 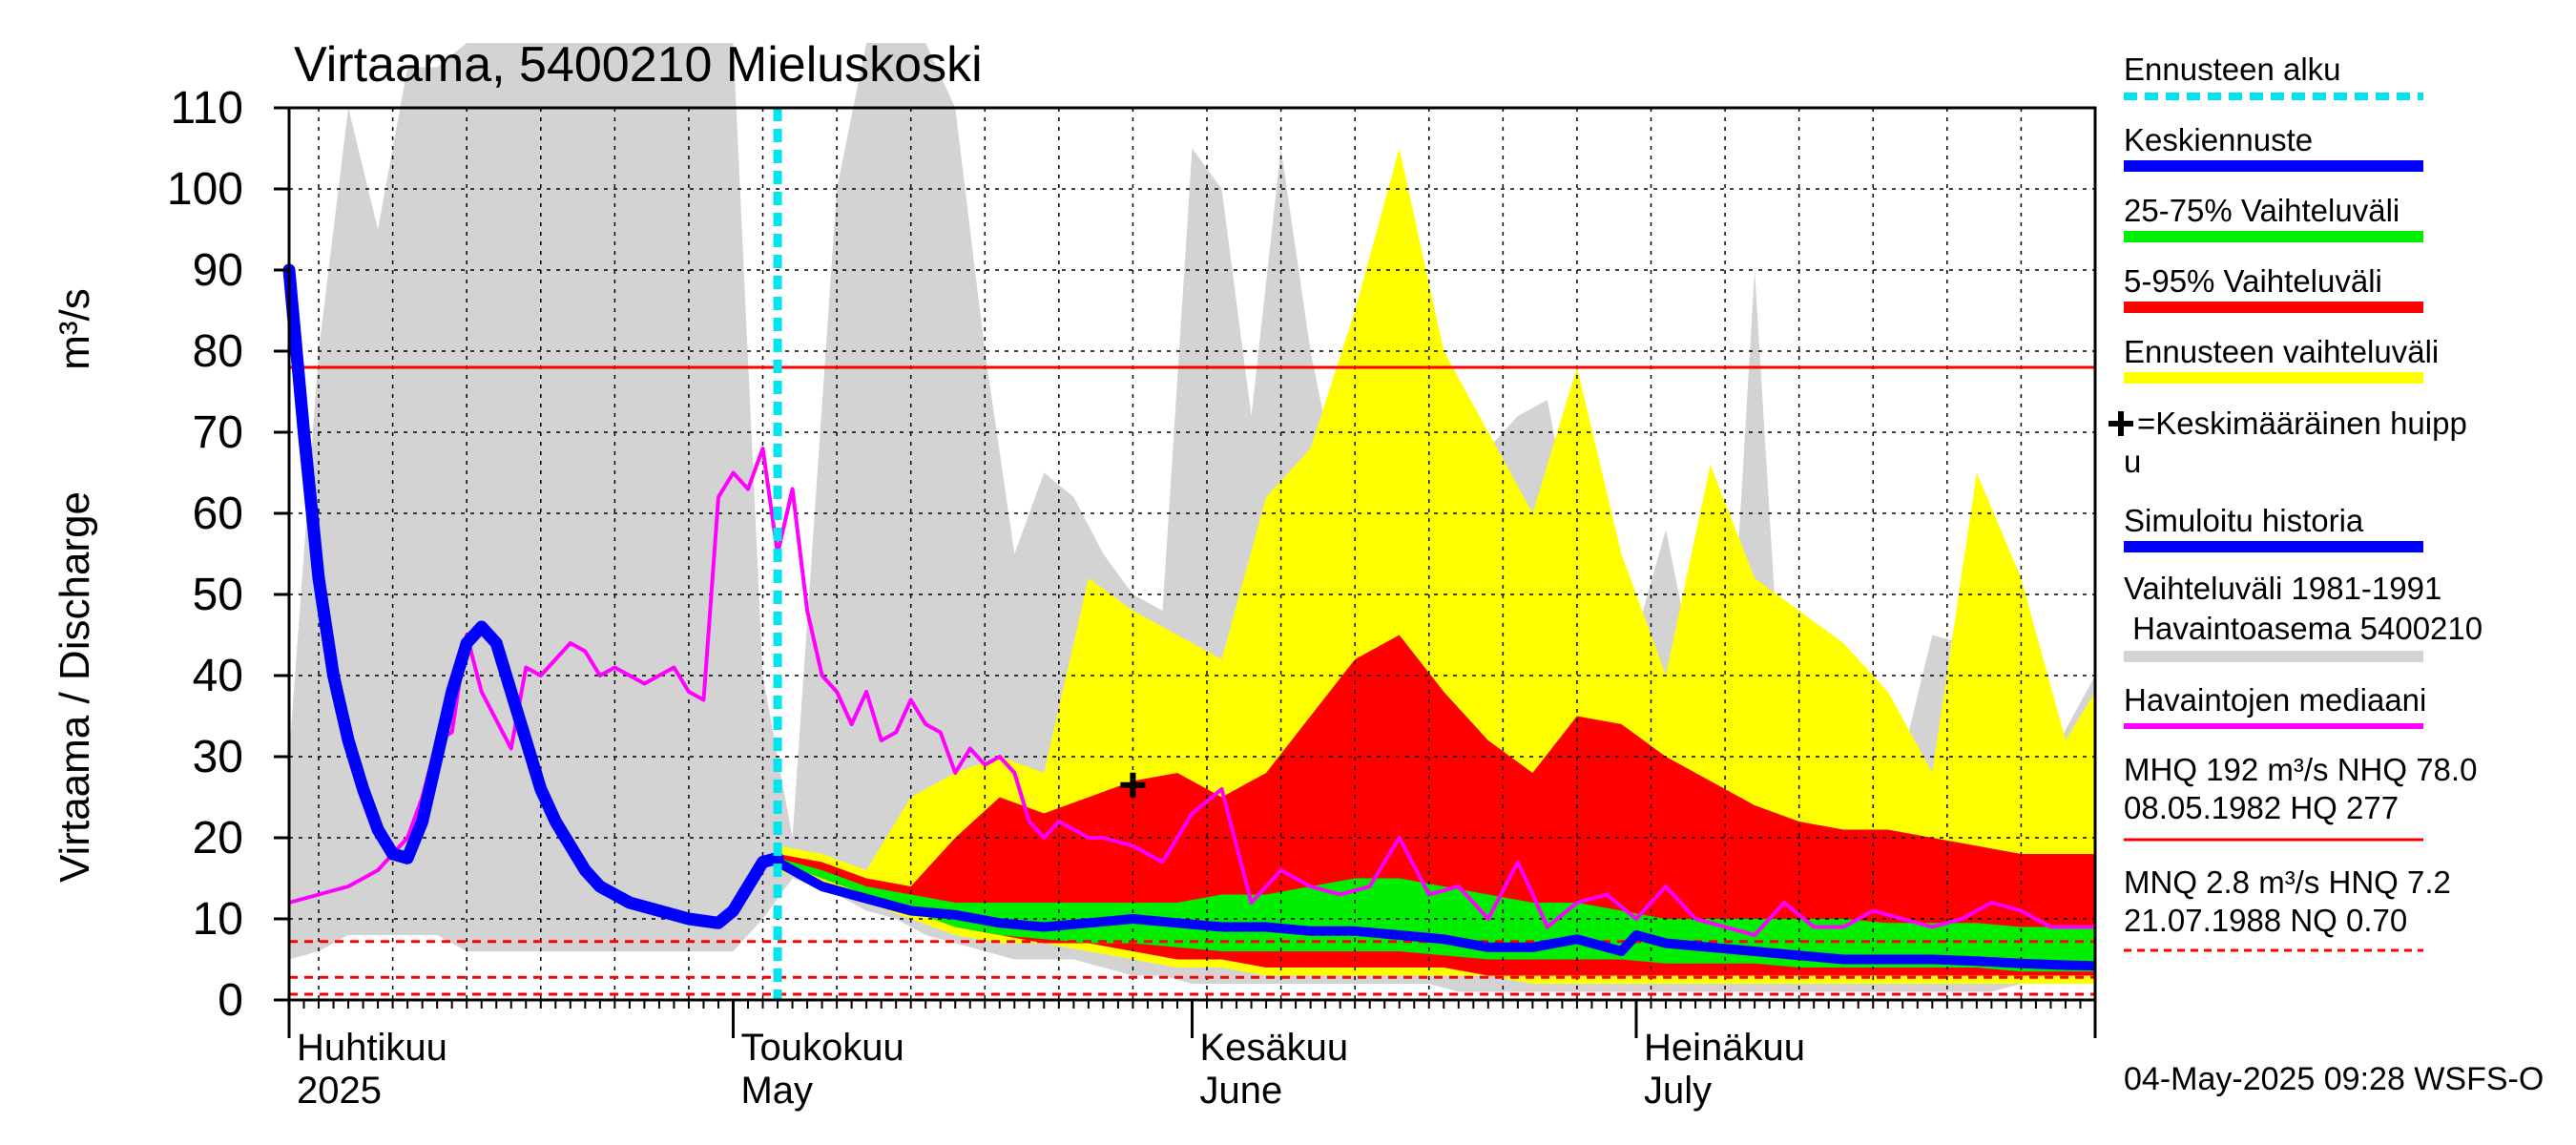 What do you see at coordinates (1724, 1048) in the screenshot?
I see `x-month-label: Heinäkuu` at bounding box center [1724, 1048].